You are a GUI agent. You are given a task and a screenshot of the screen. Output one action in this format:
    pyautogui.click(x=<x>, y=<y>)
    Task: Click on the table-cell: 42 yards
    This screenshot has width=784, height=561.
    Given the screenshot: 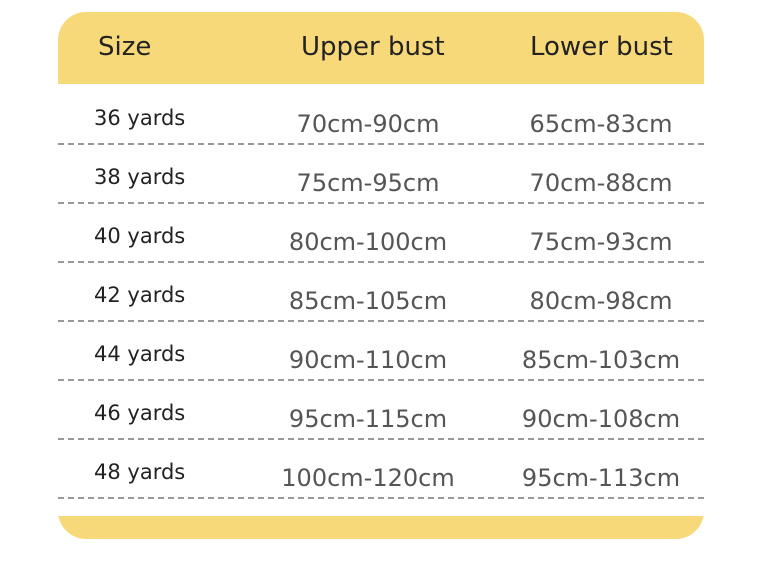 What is the action you would take?
    pyautogui.click(x=140, y=295)
    